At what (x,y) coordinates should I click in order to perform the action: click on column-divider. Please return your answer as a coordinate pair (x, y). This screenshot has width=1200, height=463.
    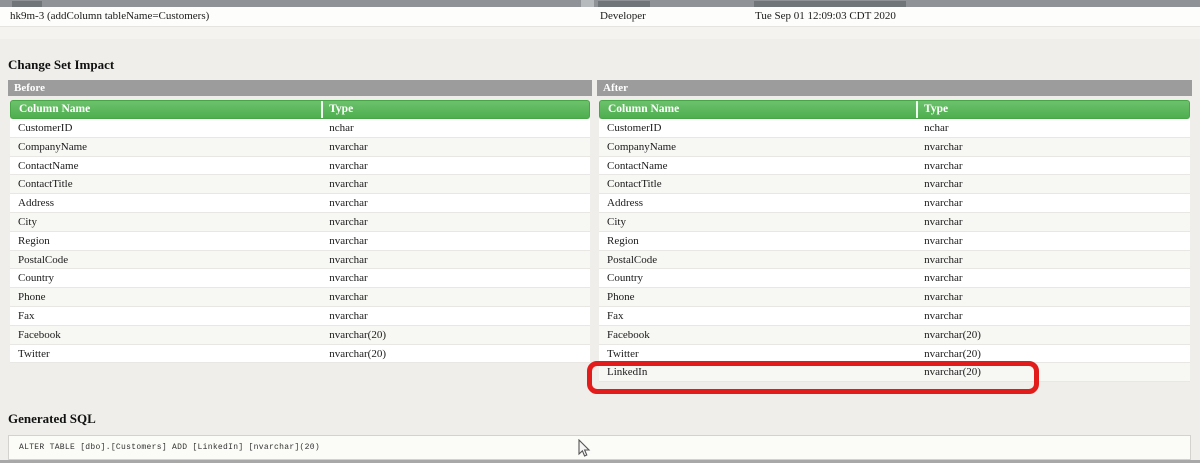
    Looking at the image, I should click on (587, 3).